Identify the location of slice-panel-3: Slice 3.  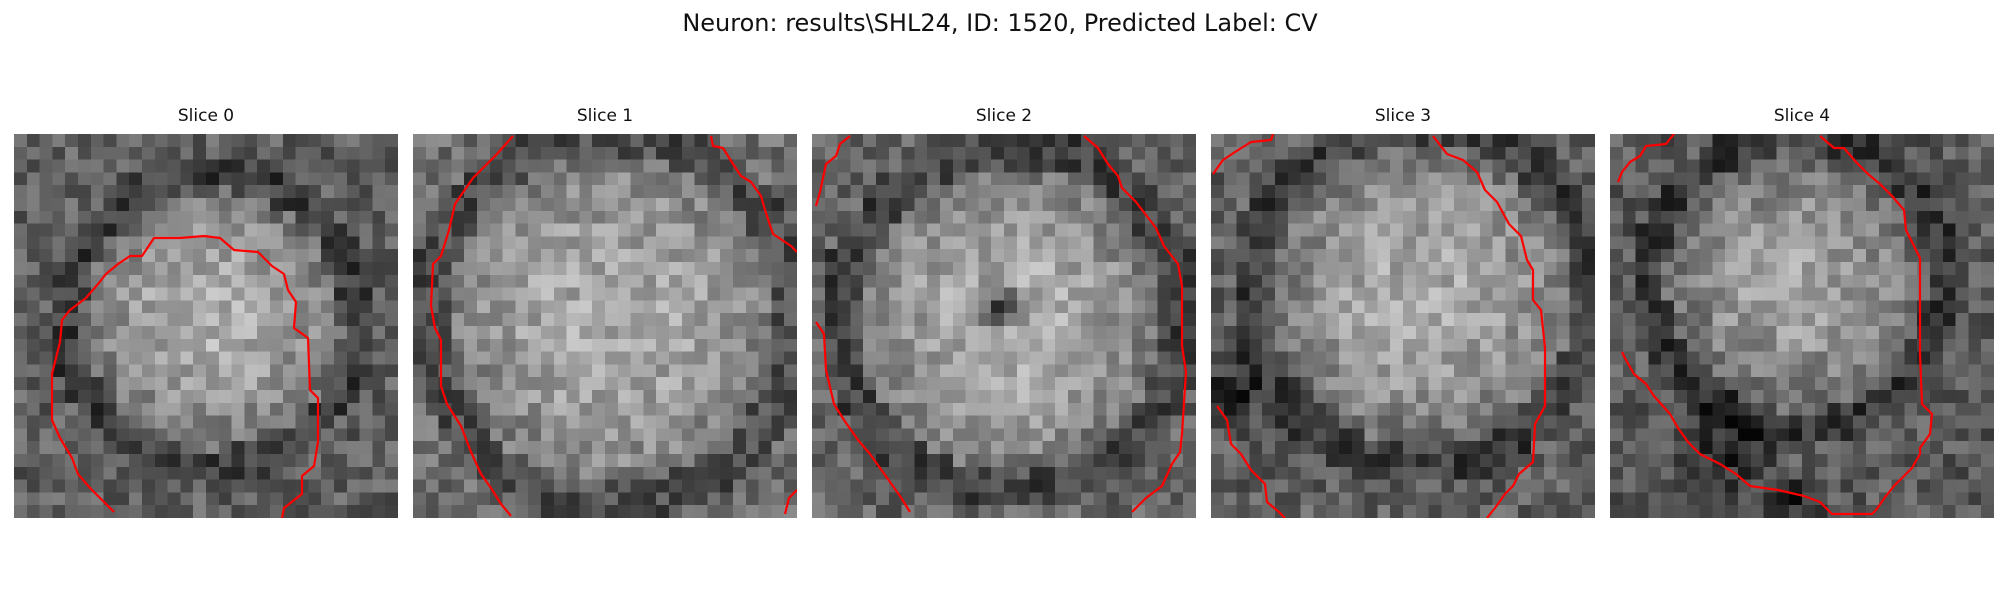
(1403, 311).